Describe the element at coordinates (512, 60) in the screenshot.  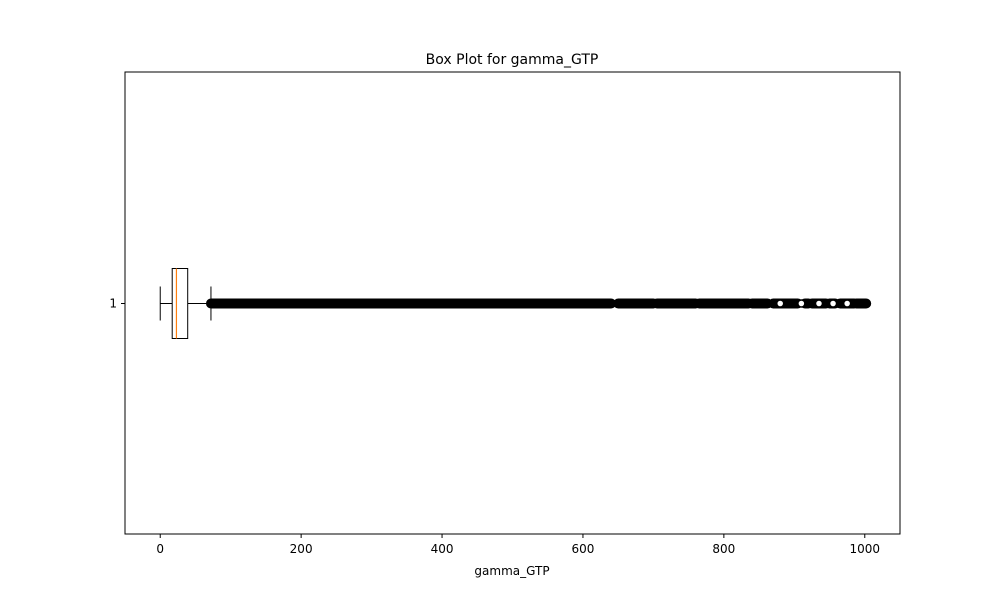
I see `chart-title: Box Plot for gamma_GTP` at that location.